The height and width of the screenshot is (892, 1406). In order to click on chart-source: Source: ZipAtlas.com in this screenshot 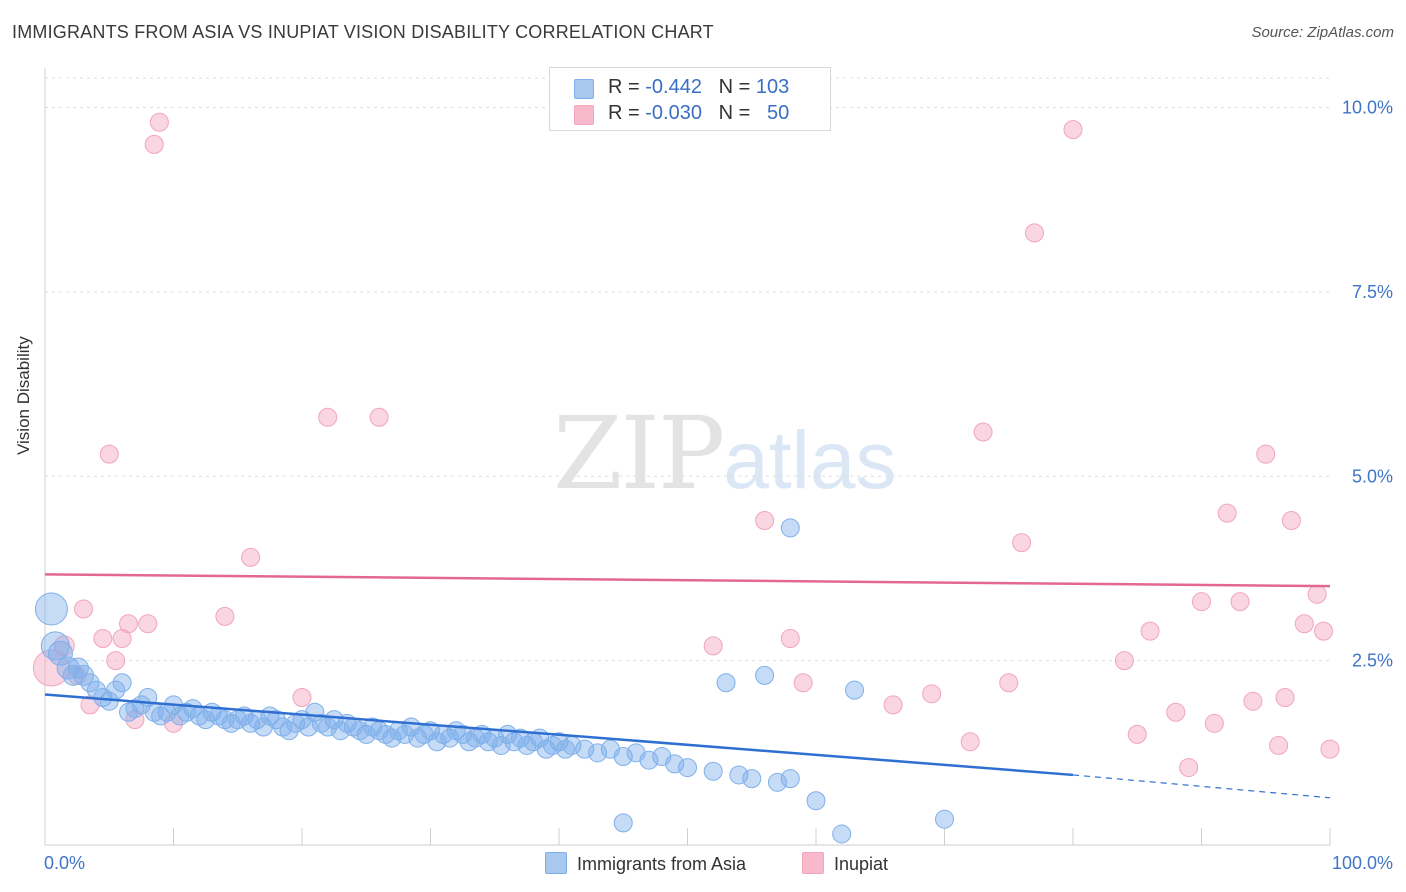, I will do `click(1322, 32)`.